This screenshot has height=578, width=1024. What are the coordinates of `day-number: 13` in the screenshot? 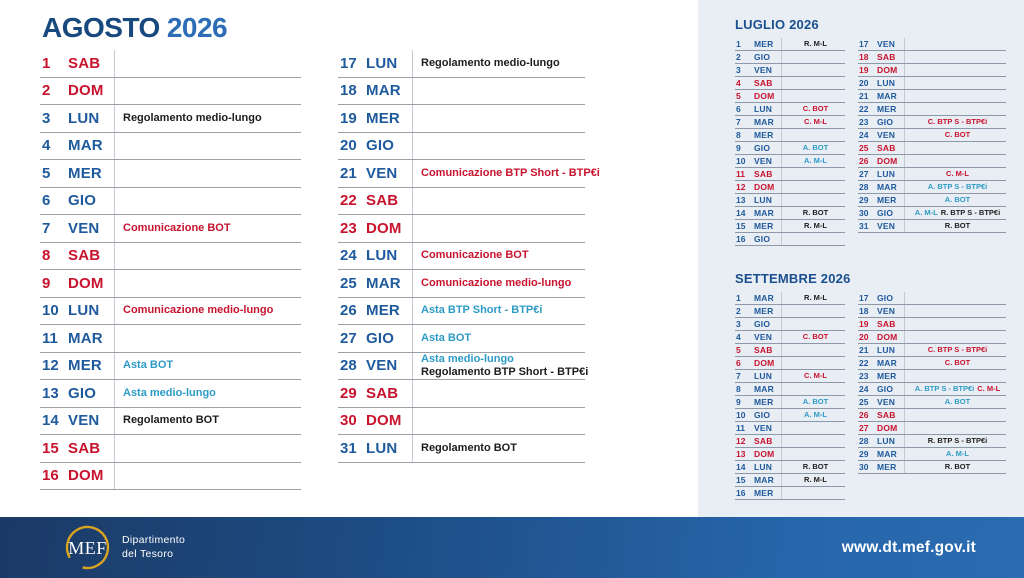 It's located at (741, 200).